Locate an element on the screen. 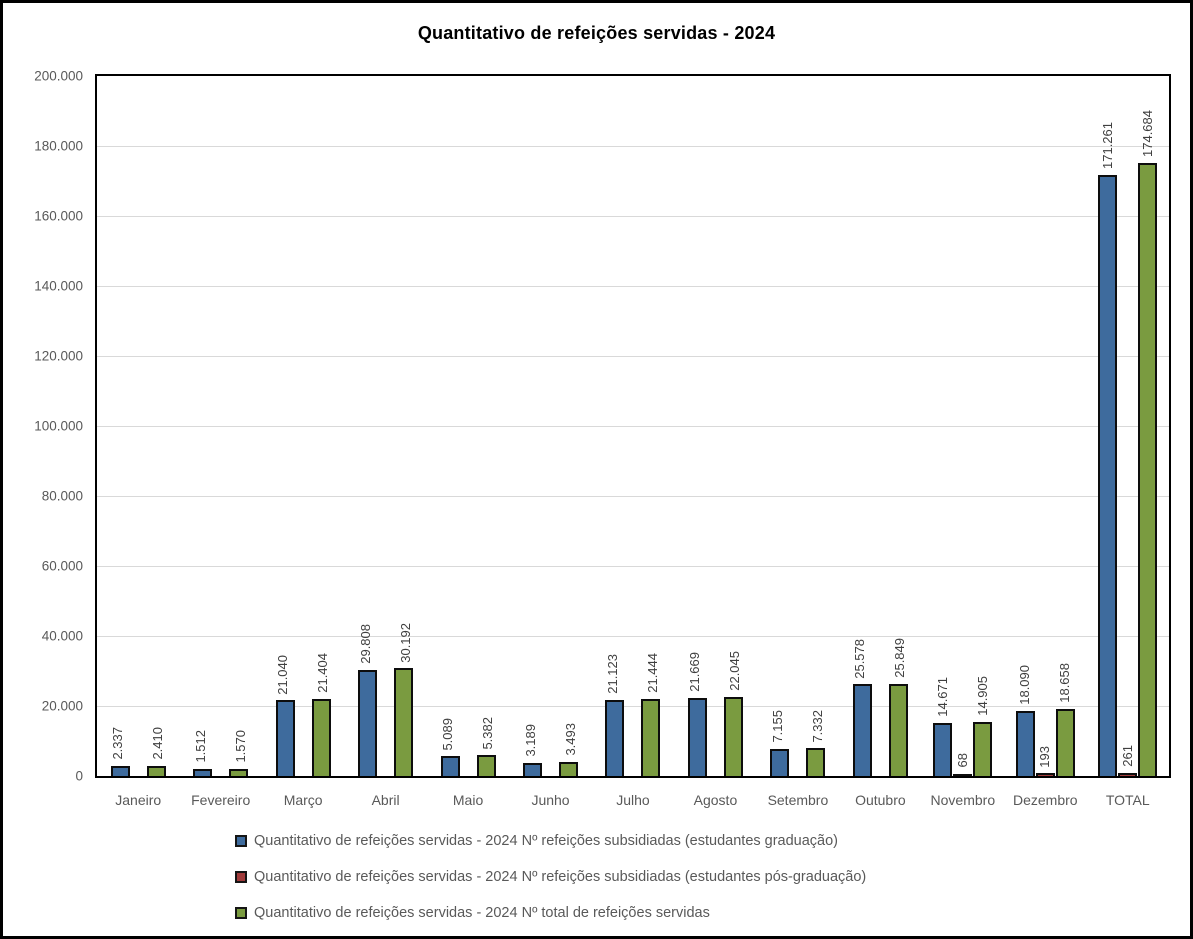 This screenshot has width=1193, height=939. x-axis-category-label: Junho is located at coordinates (550, 800).